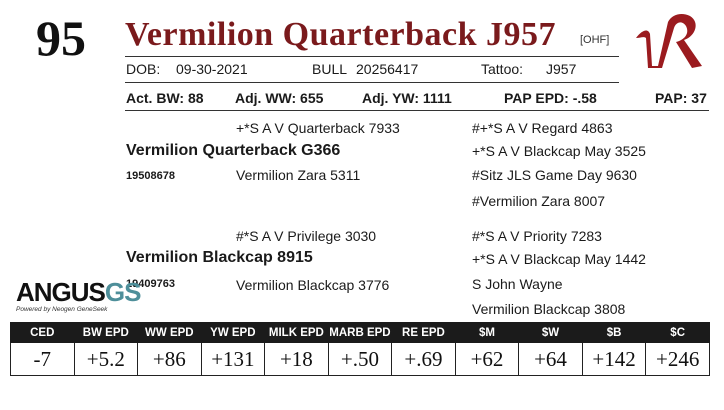 The image size is (724, 410). I want to click on sire-sire-dam: +*S A V Blackcap May 3525, so click(559, 151).